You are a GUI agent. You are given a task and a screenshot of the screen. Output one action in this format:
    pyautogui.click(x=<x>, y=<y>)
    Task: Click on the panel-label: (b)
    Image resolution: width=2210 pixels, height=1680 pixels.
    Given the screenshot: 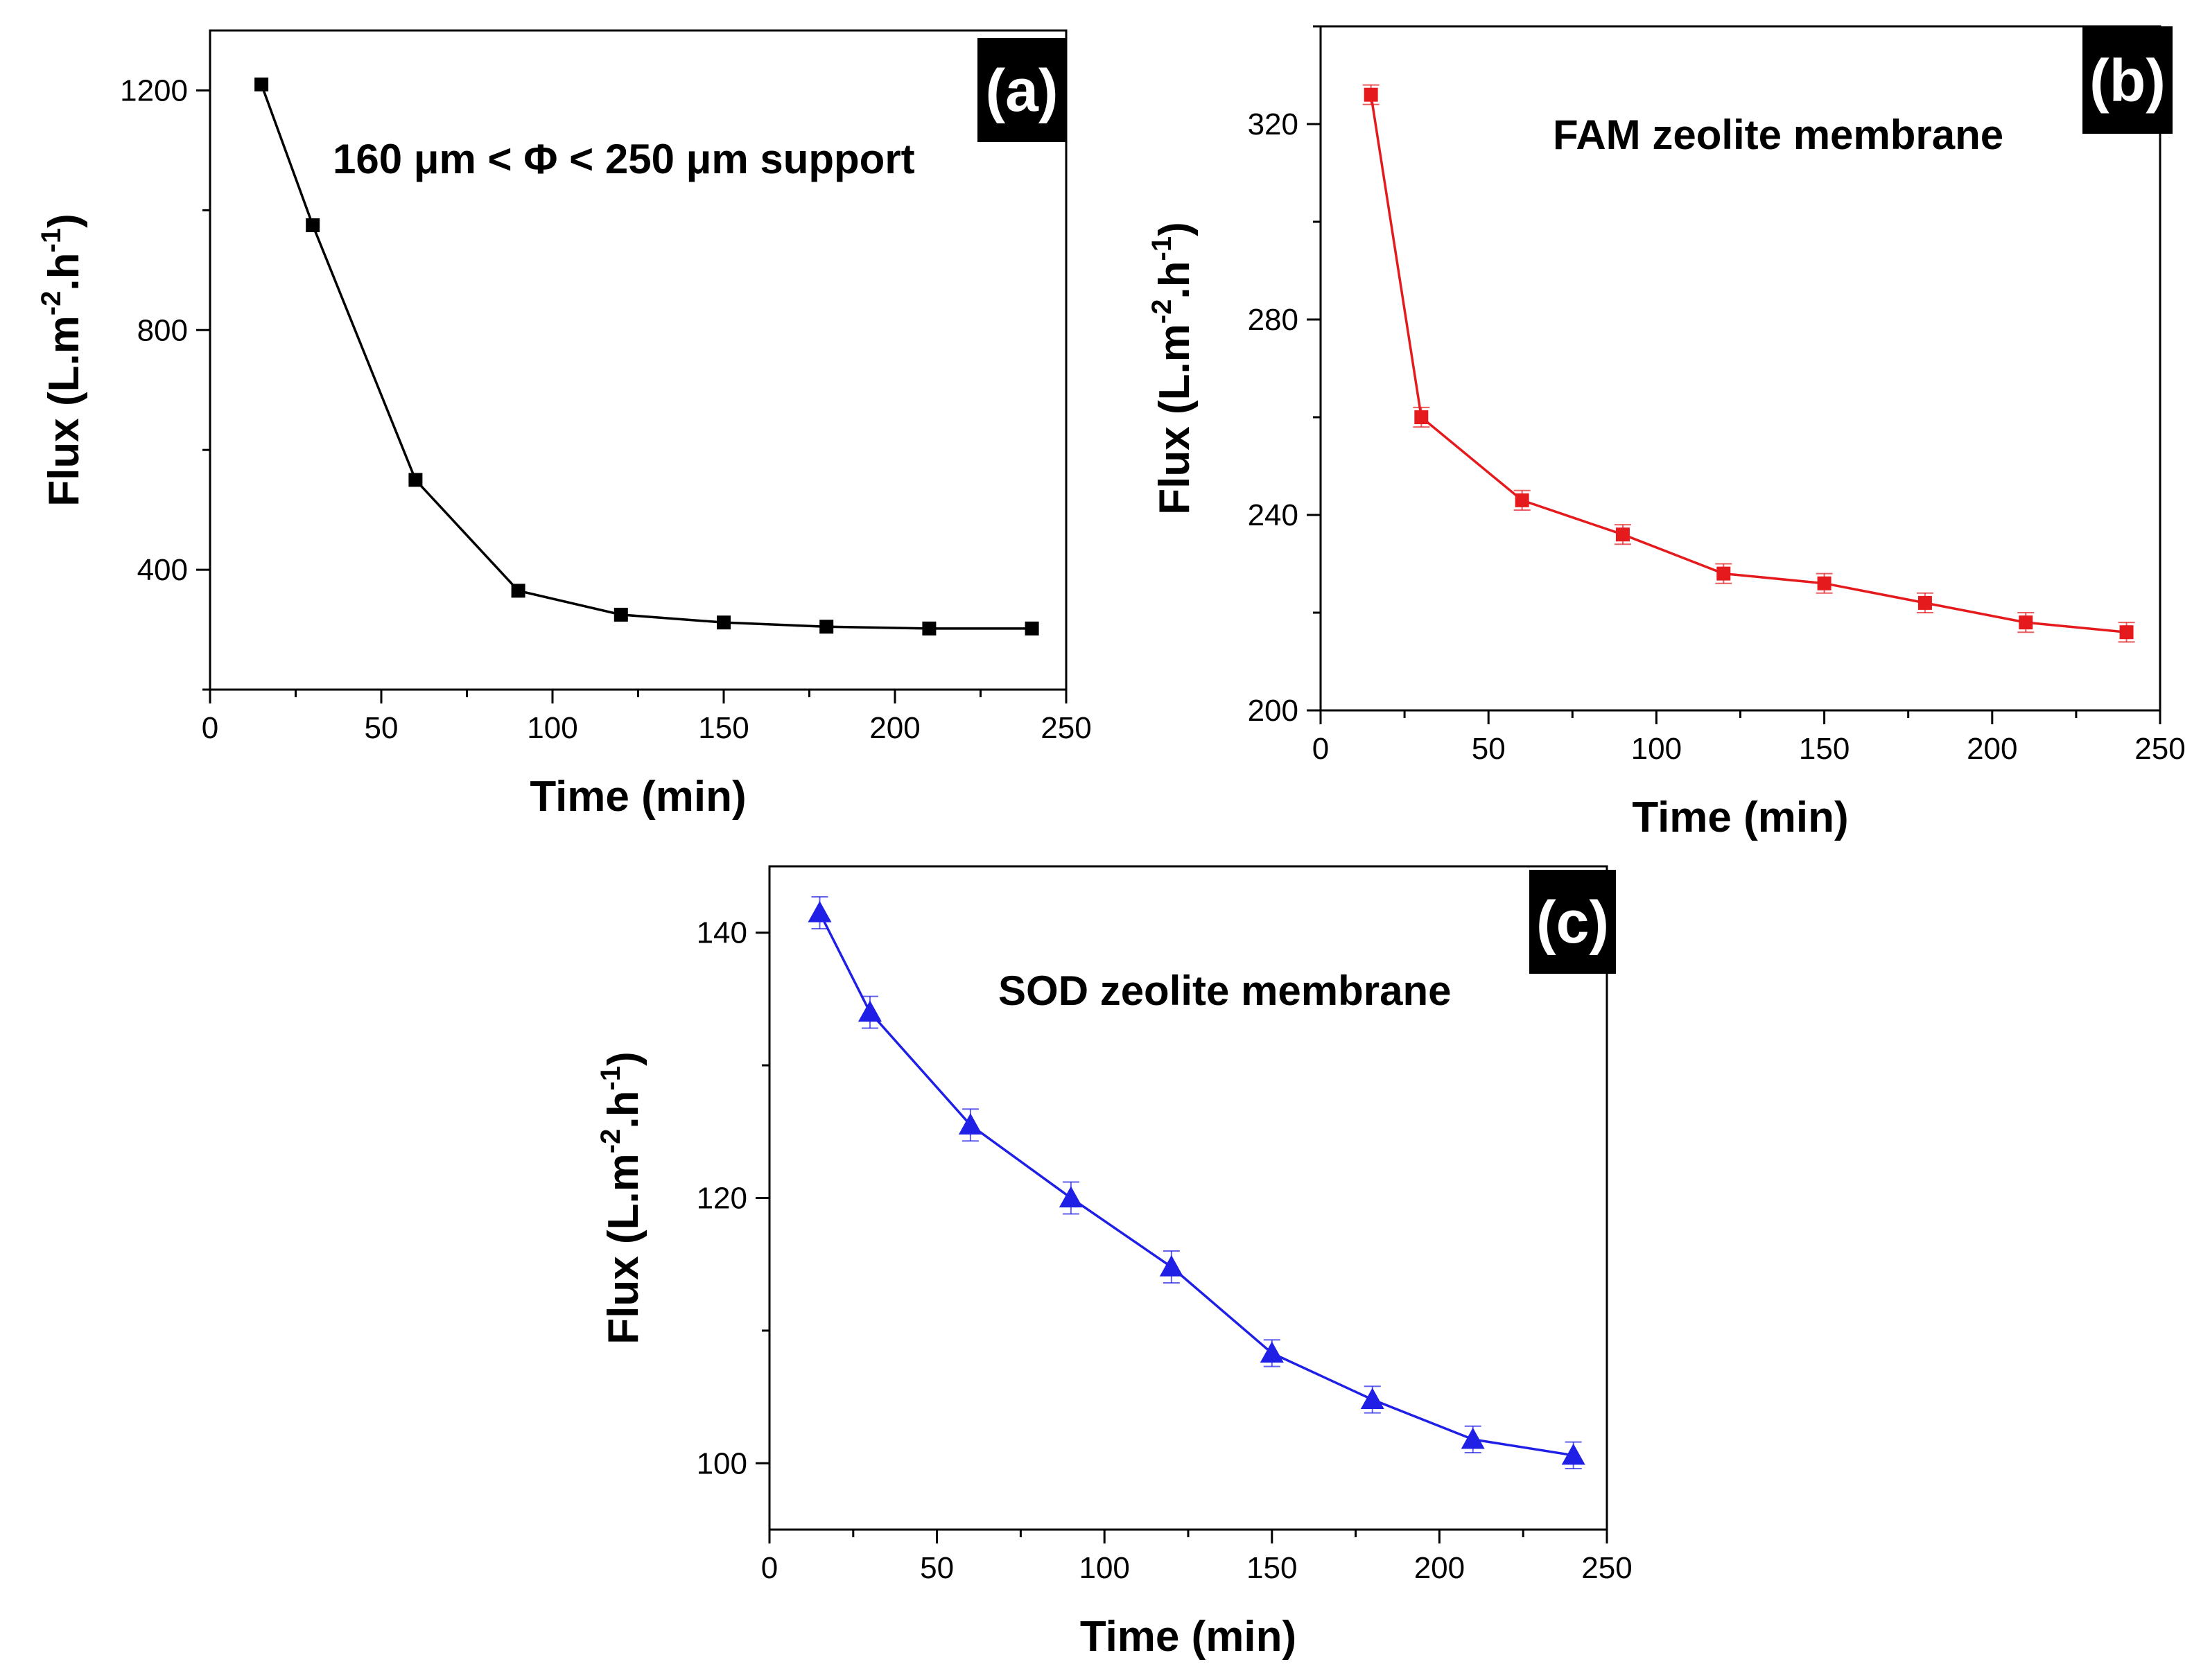 What is the action you would take?
    pyautogui.click(x=2127, y=81)
    